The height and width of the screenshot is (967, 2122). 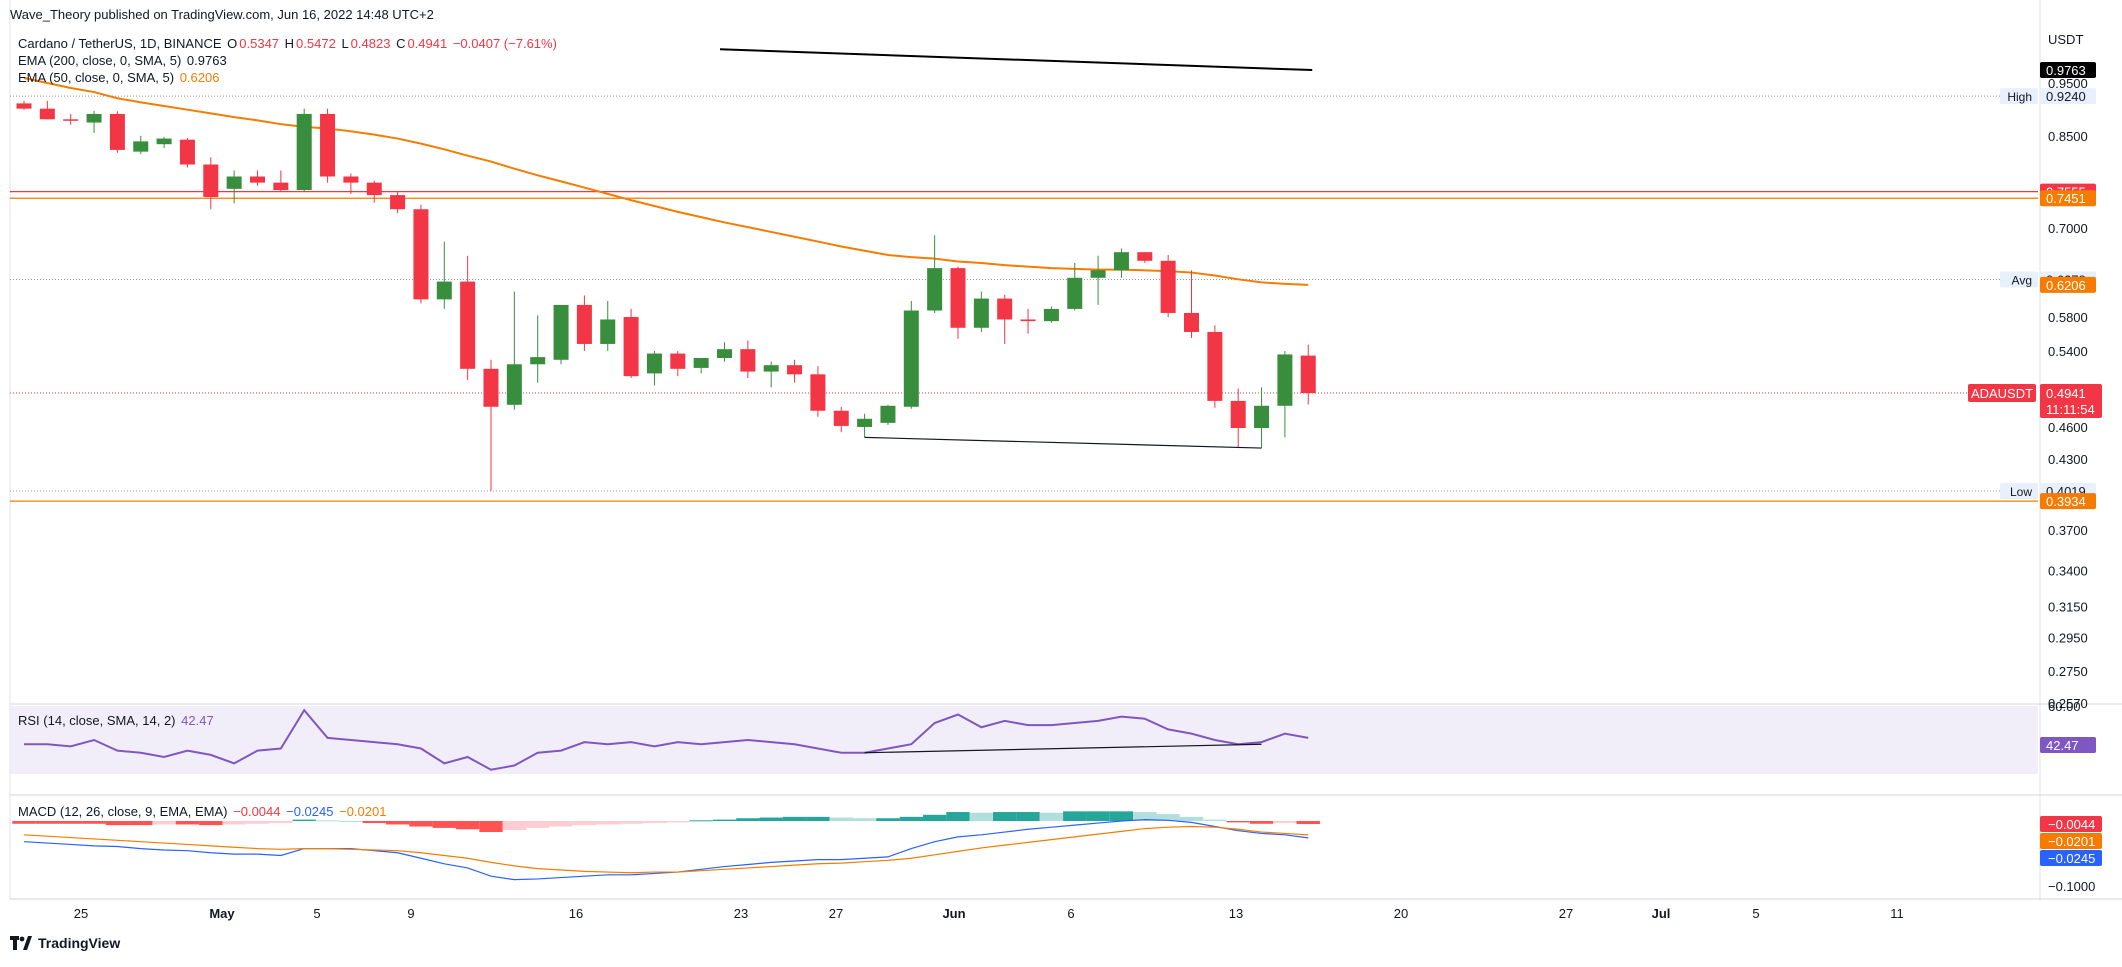 I want to click on price-tick-label: 0.5800, so click(x=2068, y=317).